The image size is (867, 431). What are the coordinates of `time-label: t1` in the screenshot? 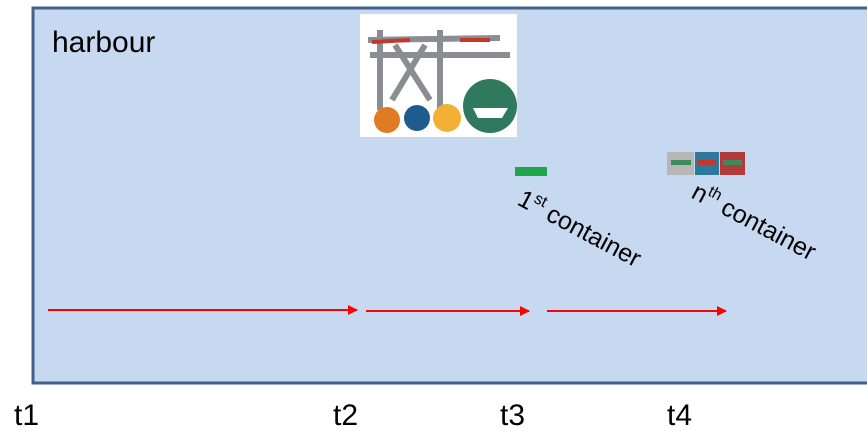 It's located at (26, 415).